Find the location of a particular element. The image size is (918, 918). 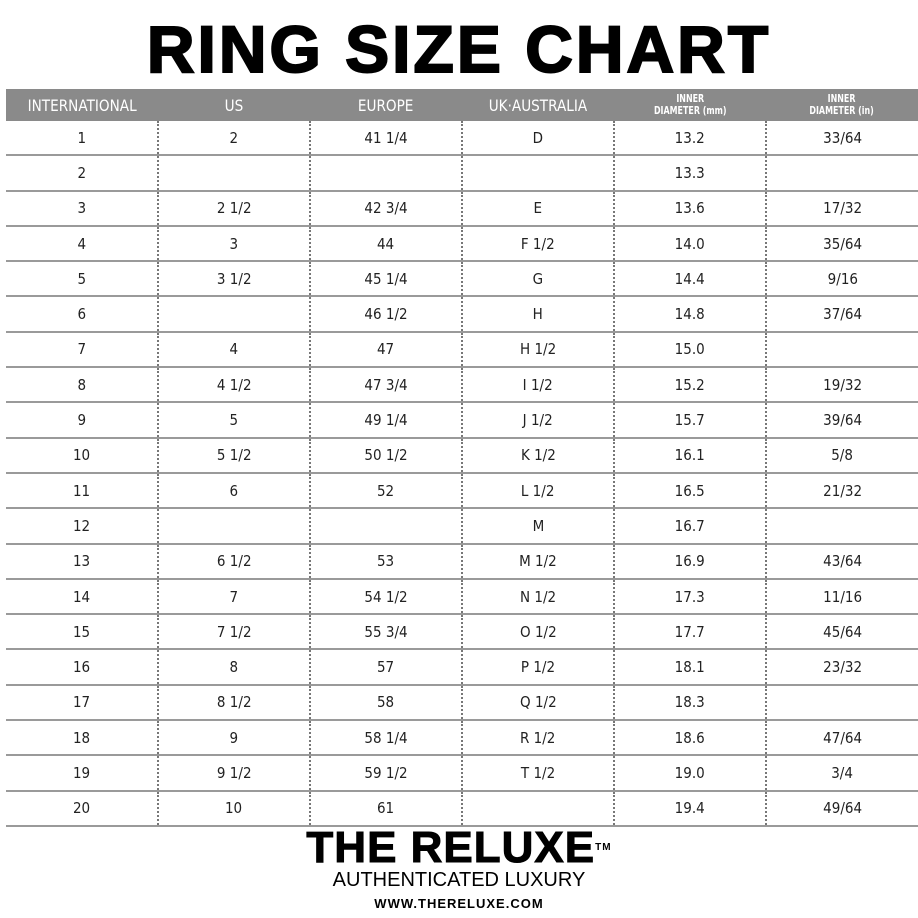

cell-value: 59 1/2 is located at coordinates (386, 772).